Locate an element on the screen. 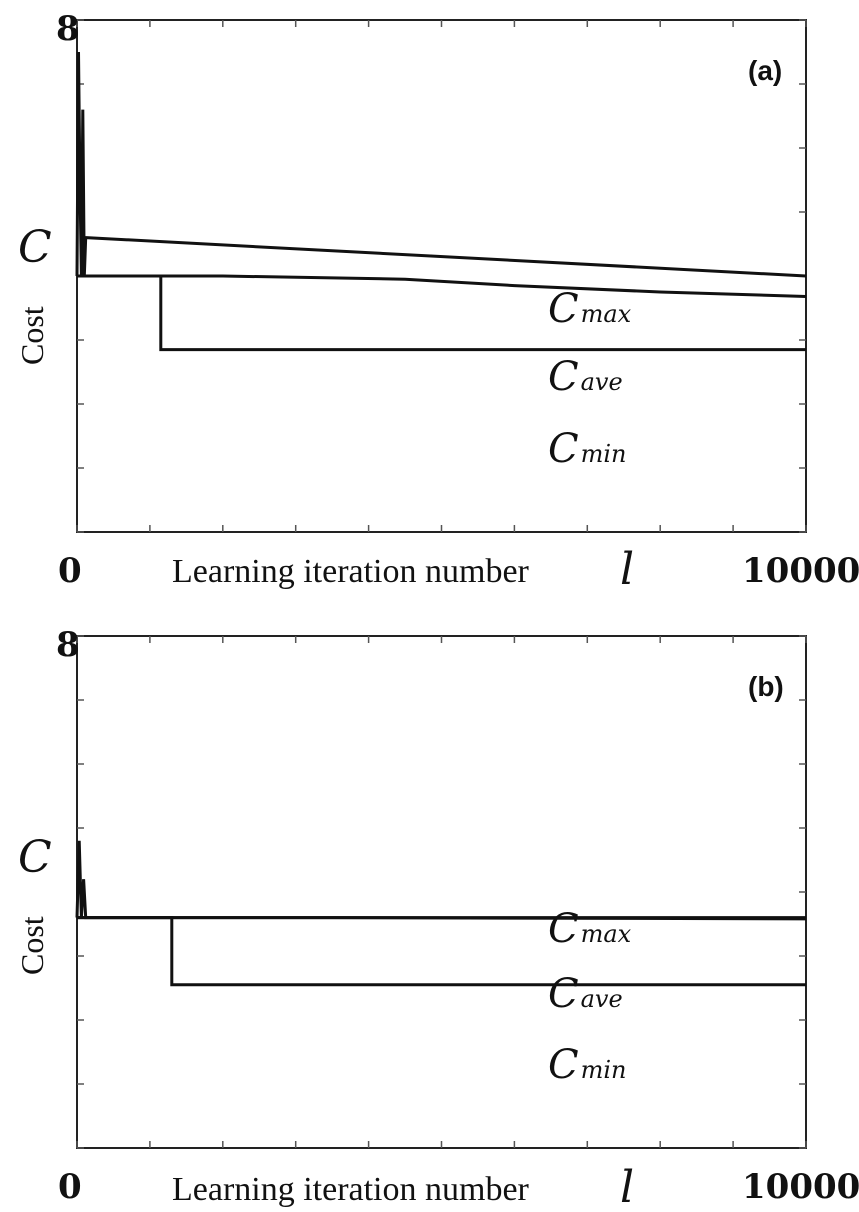 The height and width of the screenshot is (1212, 859). series-line-C-max is located at coordinates (440, 880).